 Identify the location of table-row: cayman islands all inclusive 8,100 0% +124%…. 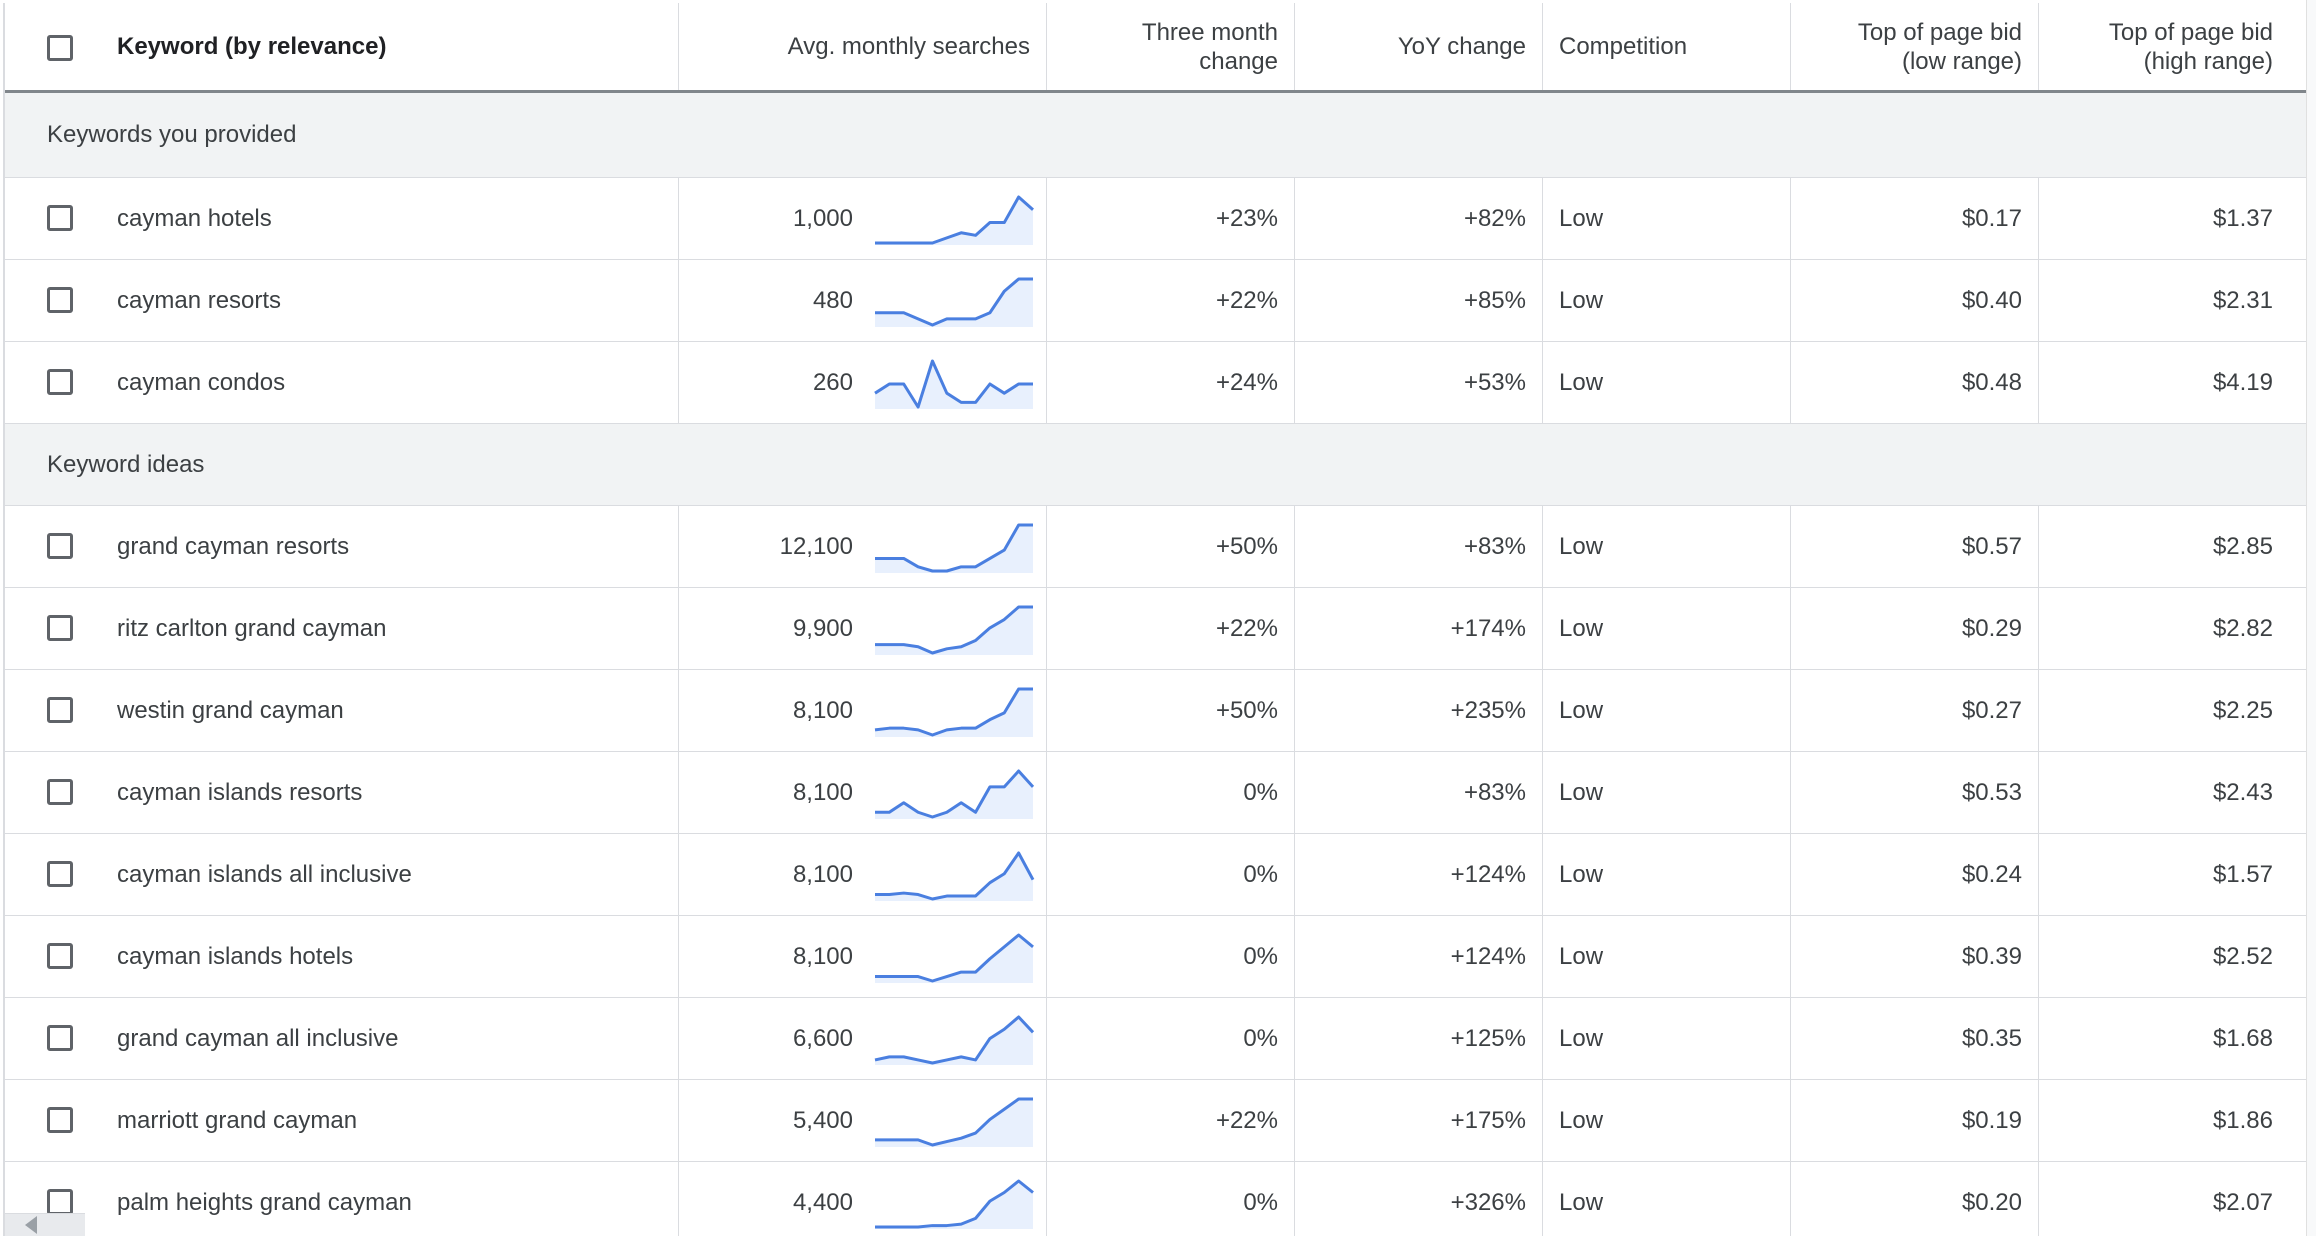
(1158, 875).